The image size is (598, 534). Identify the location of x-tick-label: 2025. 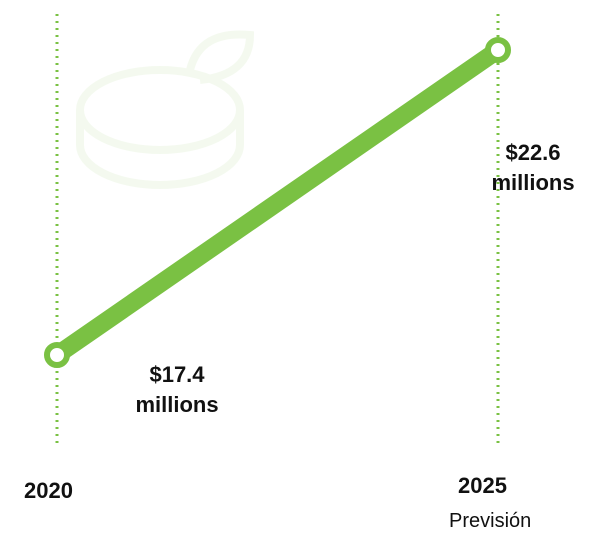
(482, 485).